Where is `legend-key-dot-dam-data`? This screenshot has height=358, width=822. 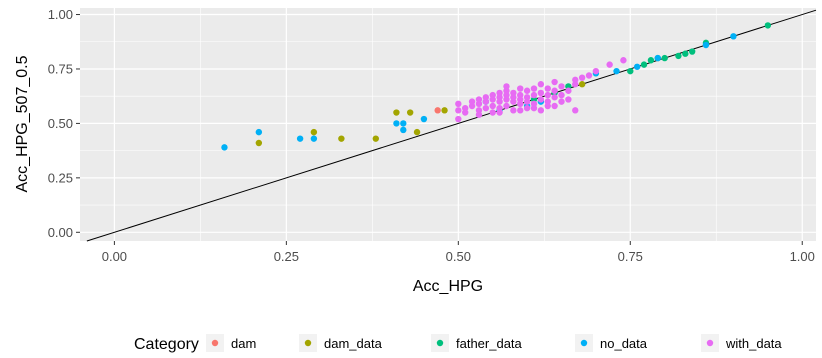 legend-key-dot-dam-data is located at coordinates (308, 343).